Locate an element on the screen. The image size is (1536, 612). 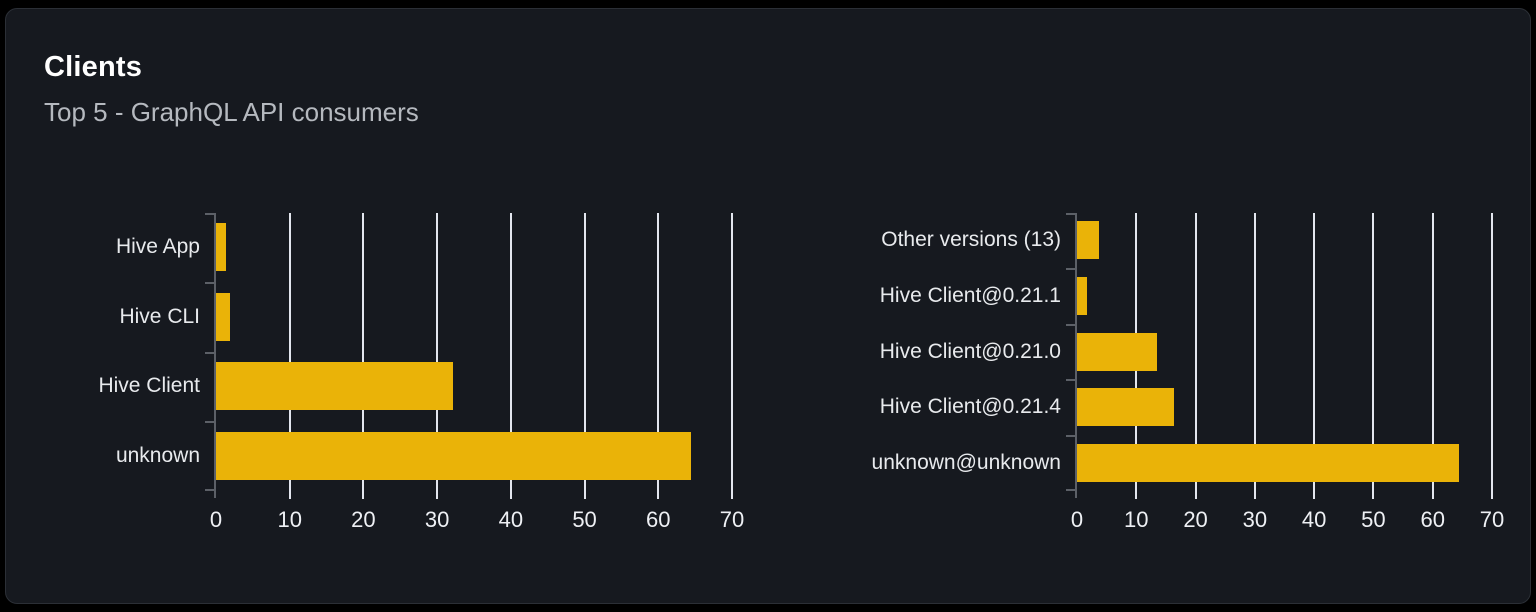
category-label-other-versions-13: Other versions (13) is located at coordinates (971, 240).